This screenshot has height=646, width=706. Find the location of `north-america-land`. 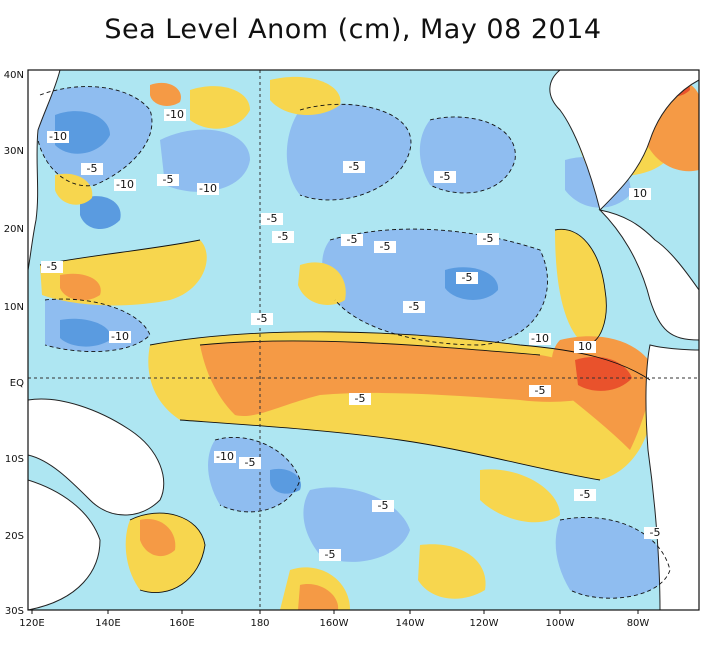

north-america-land is located at coordinates (624, 140).